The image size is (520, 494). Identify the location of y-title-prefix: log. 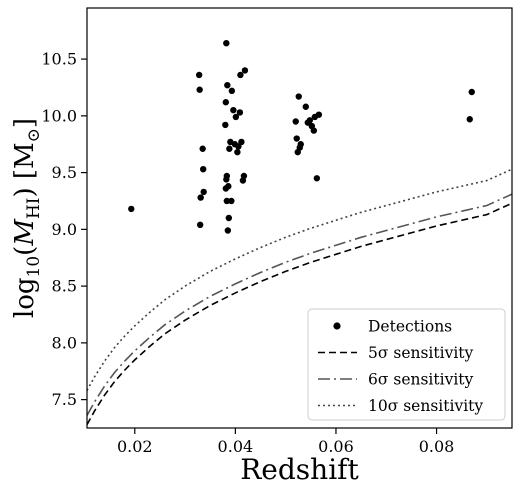
(25, 297).